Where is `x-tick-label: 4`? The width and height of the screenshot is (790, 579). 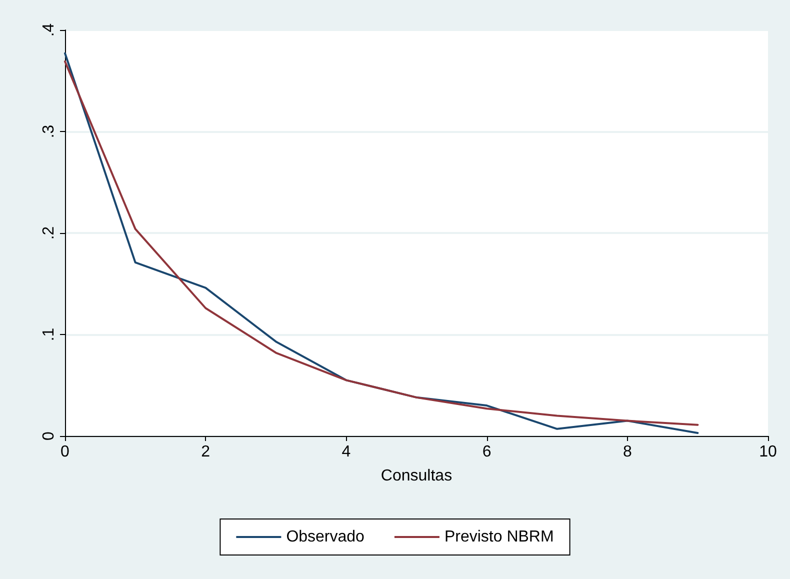 x-tick-label: 4 is located at coordinates (346, 452).